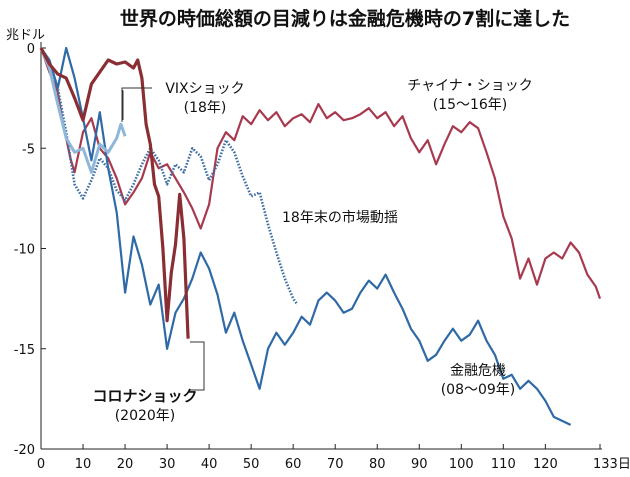 The height and width of the screenshot is (477, 630). Describe the element at coordinates (209, 464) in the screenshot. I see `x-tick-label: 40` at that location.